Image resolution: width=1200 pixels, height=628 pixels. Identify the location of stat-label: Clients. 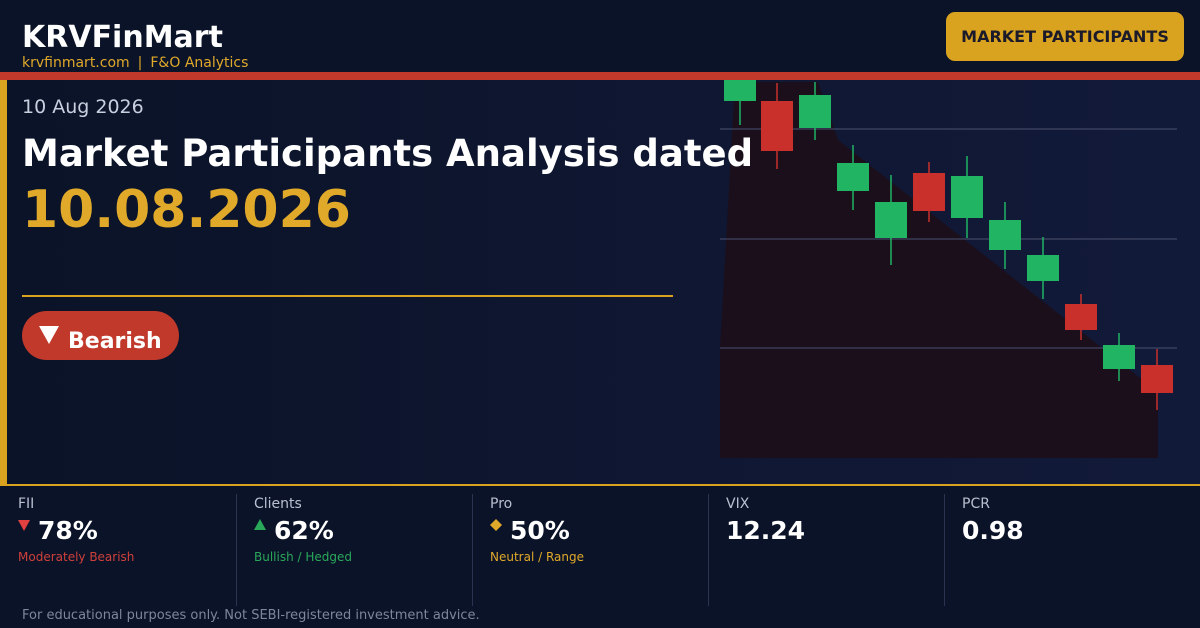
(278, 504).